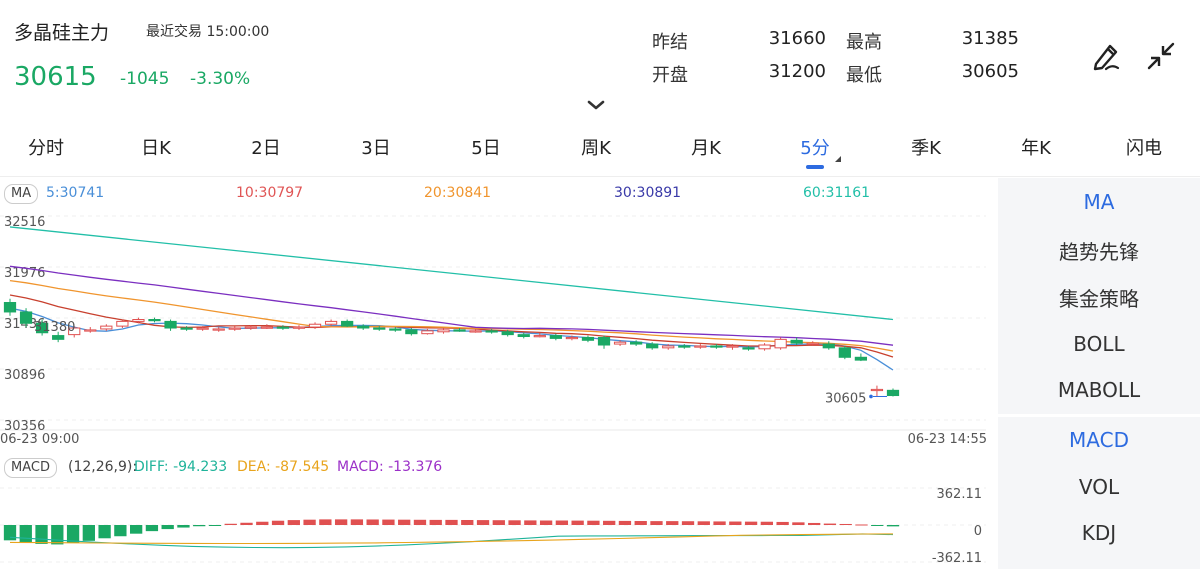 This screenshot has height=569, width=1200. What do you see at coordinates (837, 193) in the screenshot?
I see `ma60-value: 60:31161` at bounding box center [837, 193].